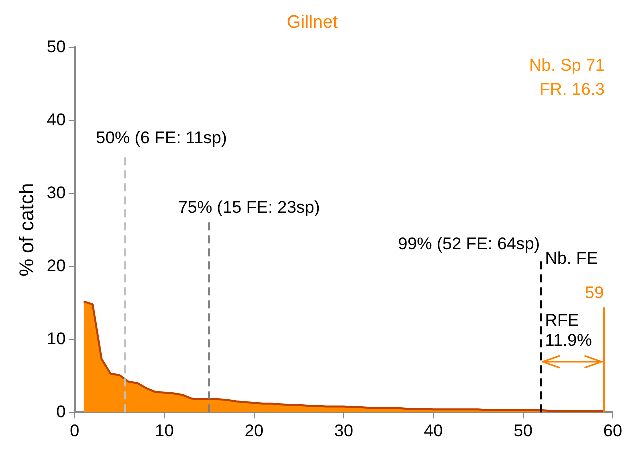 This screenshot has width=635, height=457. Describe the element at coordinates (572, 89) in the screenshot. I see `annotation: FR. 16.3` at that location.